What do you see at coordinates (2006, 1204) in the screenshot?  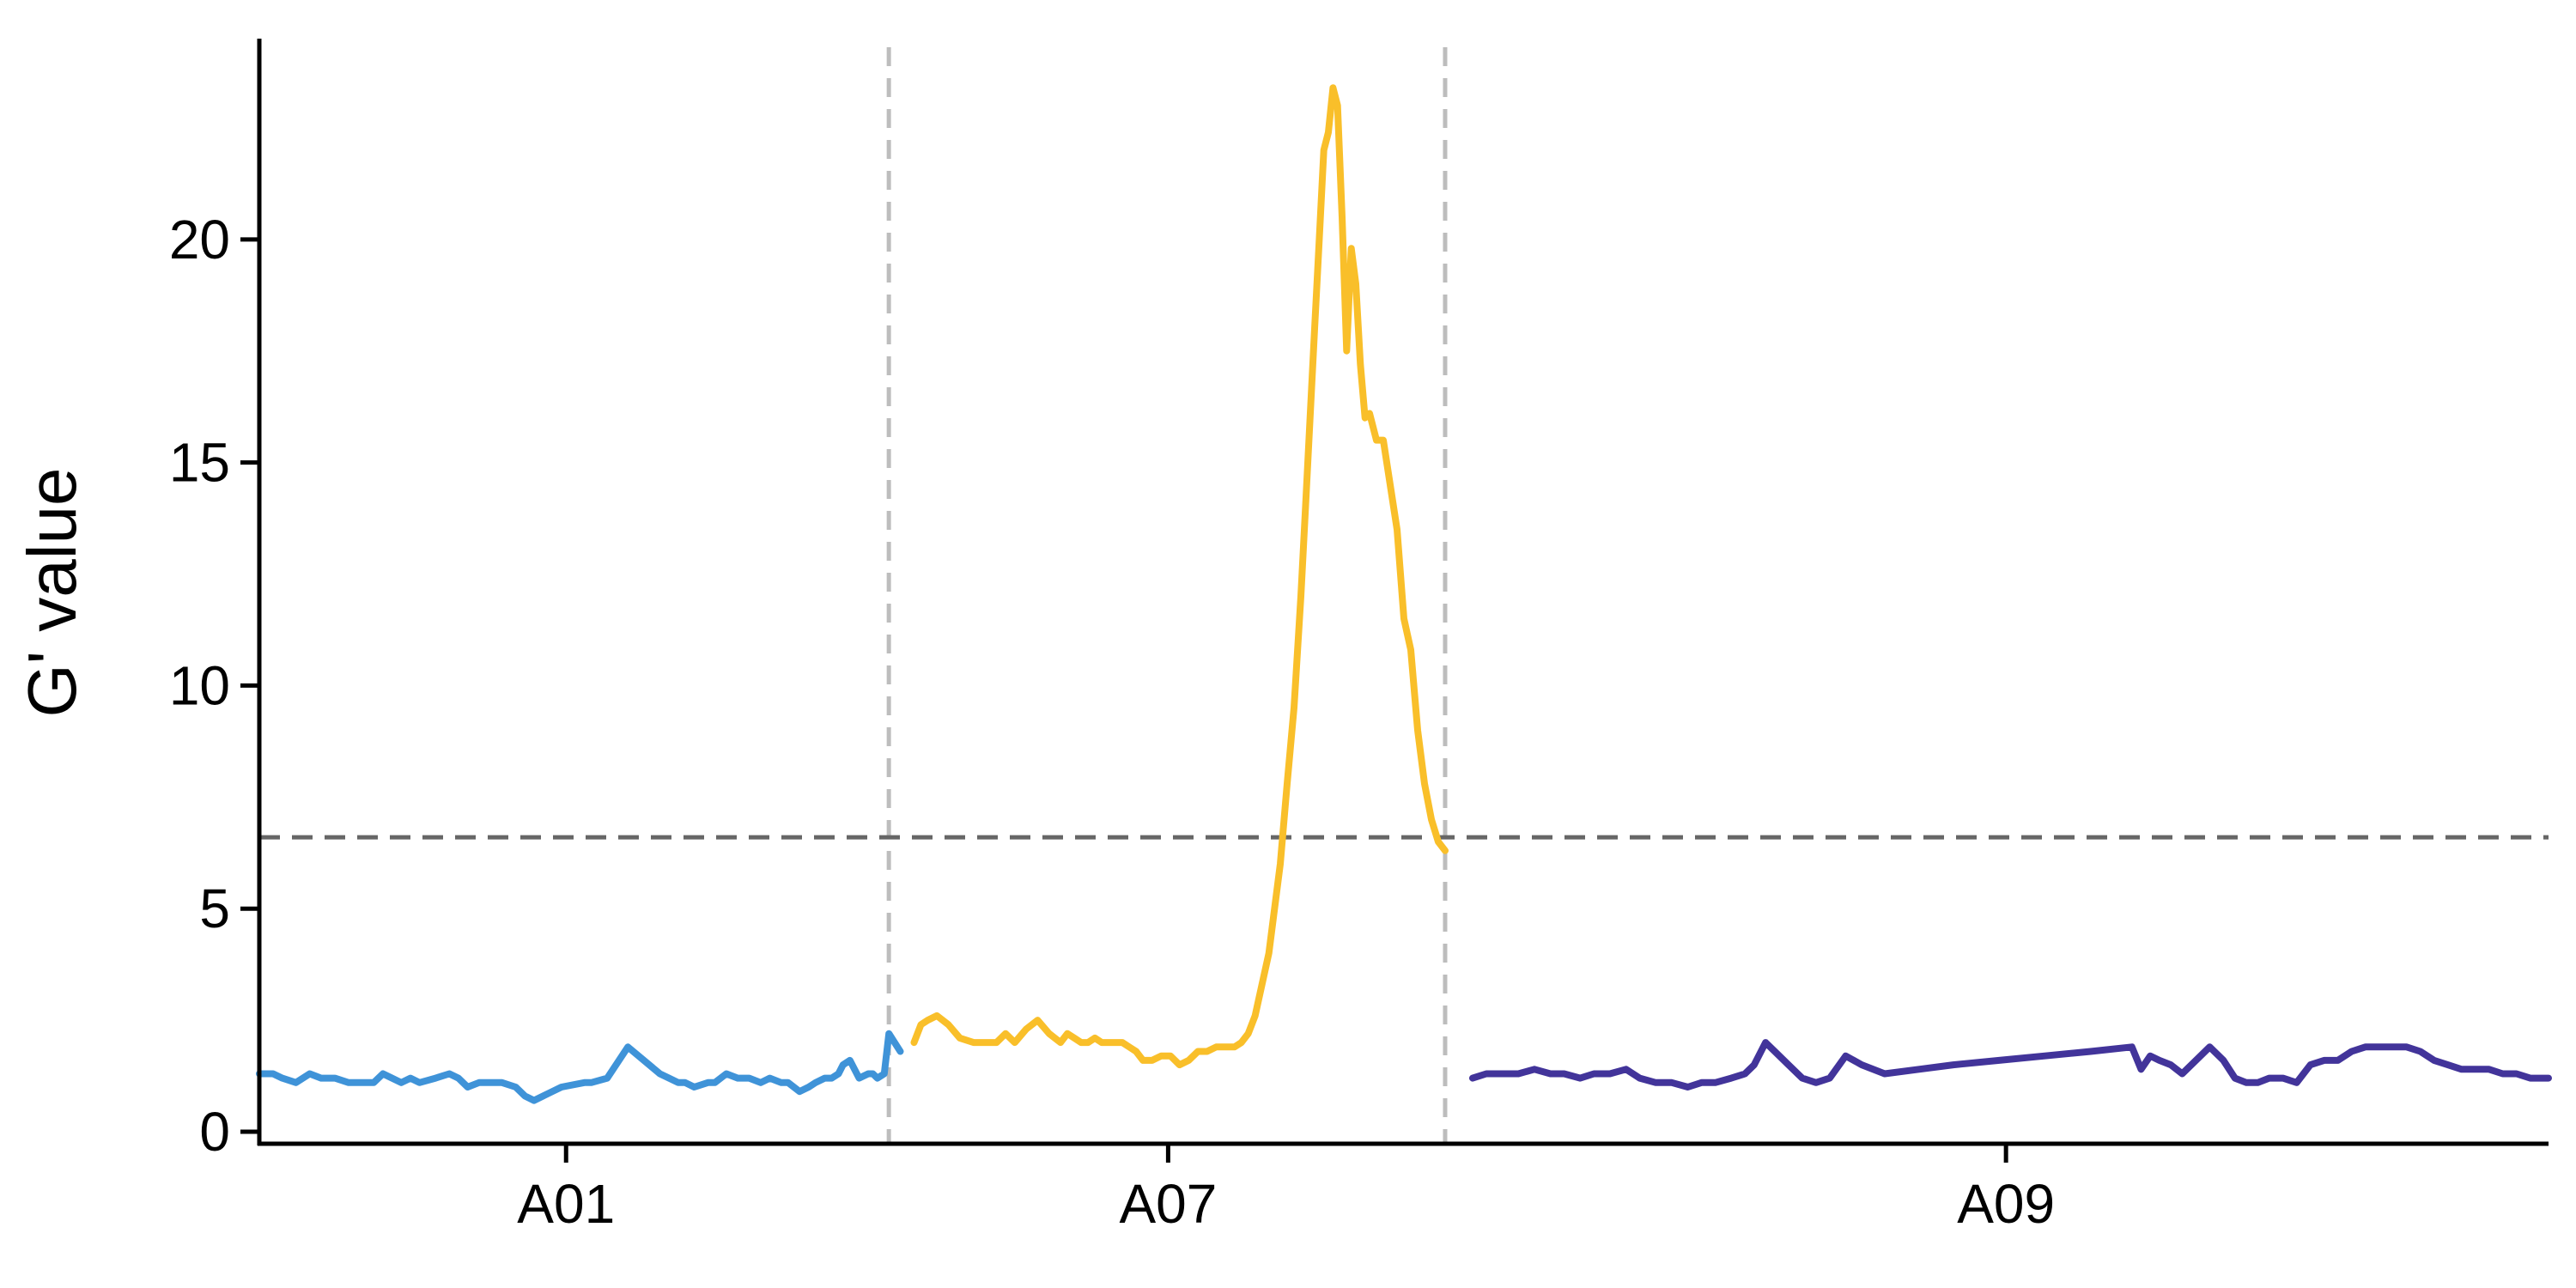 I see `x-tick-label: A09` at bounding box center [2006, 1204].